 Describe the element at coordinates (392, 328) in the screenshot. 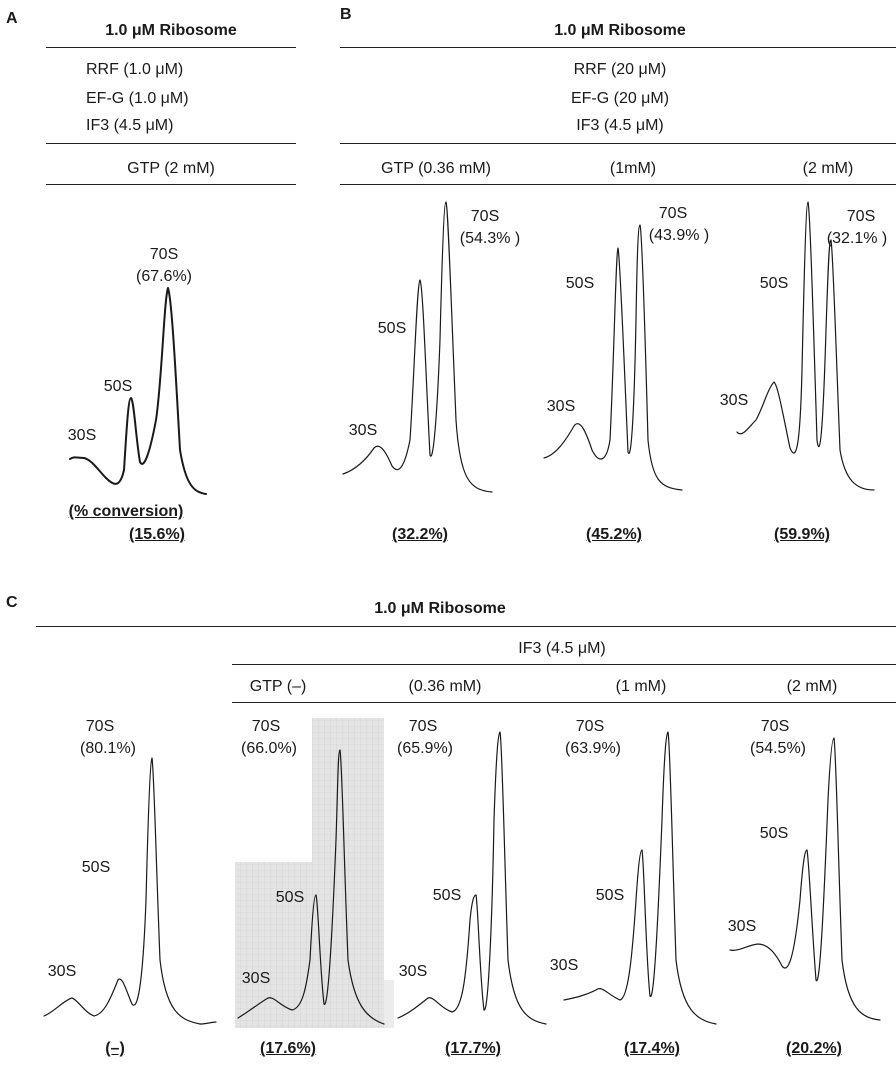

I see `panel-b-col1-peak-50s: 50S` at that location.